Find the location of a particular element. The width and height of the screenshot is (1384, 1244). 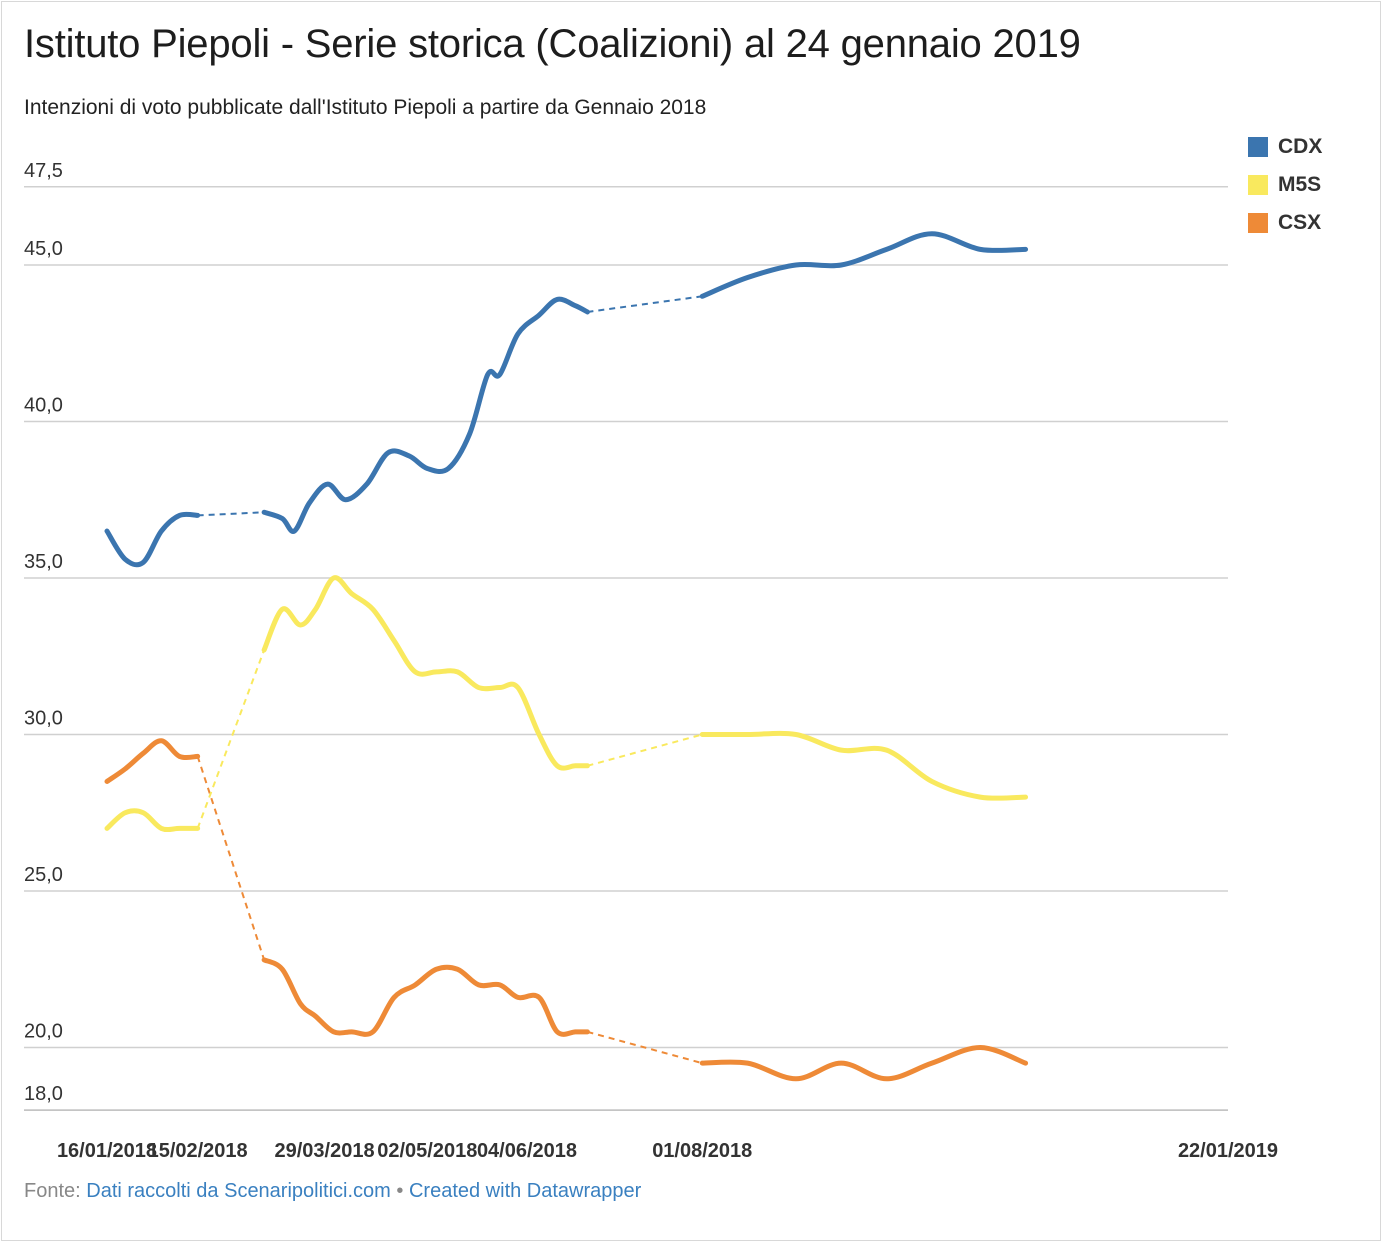

y-tick-label: 45,0 is located at coordinates (43, 249).